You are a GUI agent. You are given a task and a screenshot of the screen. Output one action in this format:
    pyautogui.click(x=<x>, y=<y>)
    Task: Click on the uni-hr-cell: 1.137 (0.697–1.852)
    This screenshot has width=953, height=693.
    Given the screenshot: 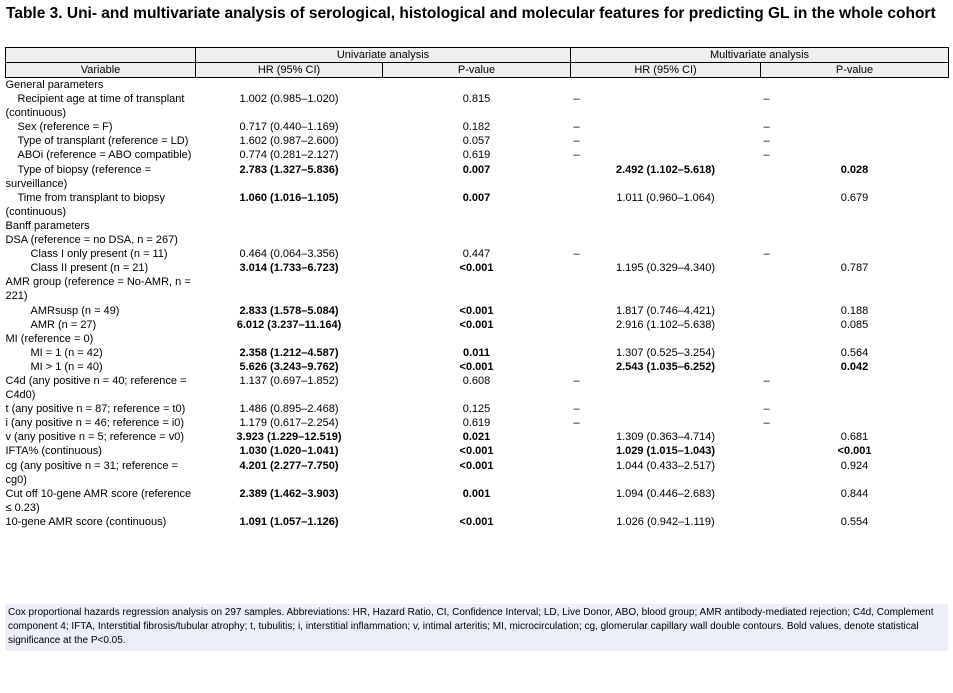 What is the action you would take?
    pyautogui.click(x=289, y=380)
    